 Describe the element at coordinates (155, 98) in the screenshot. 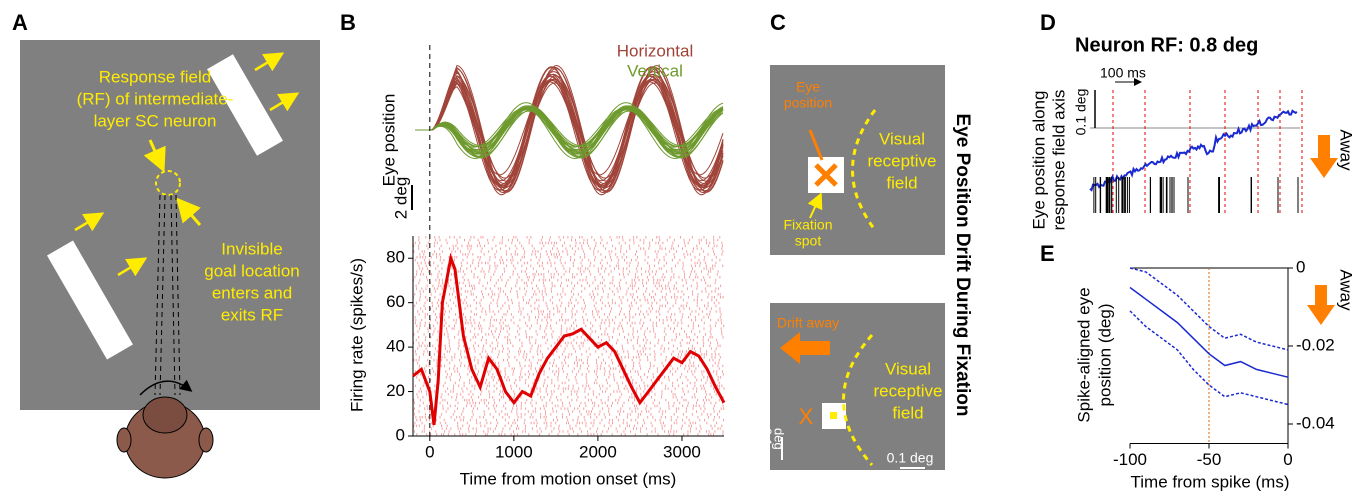

I see `rf-label: (RF) of intermediate-` at that location.